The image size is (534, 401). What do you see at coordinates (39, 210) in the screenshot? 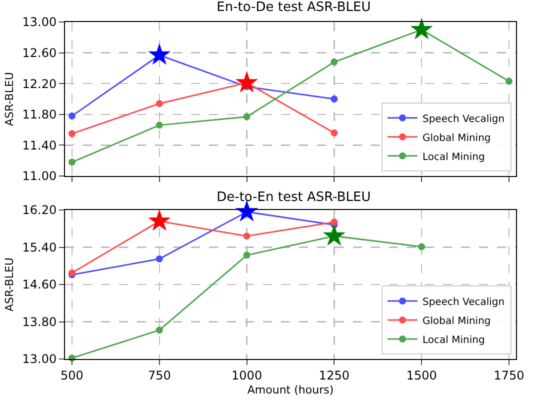
I see `y-tick-label: 16.20` at bounding box center [39, 210].